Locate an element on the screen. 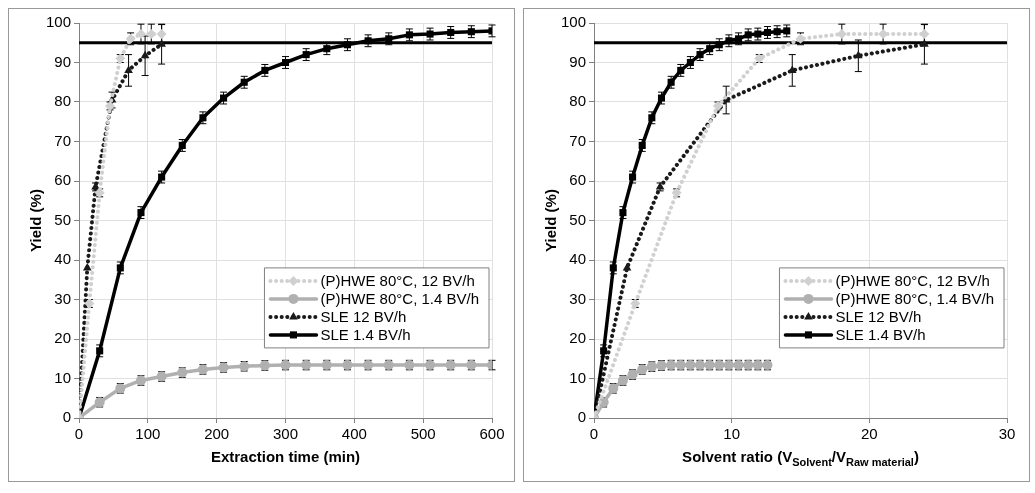 The image size is (1035, 493). x-tick-label: 400 is located at coordinates (354, 434).